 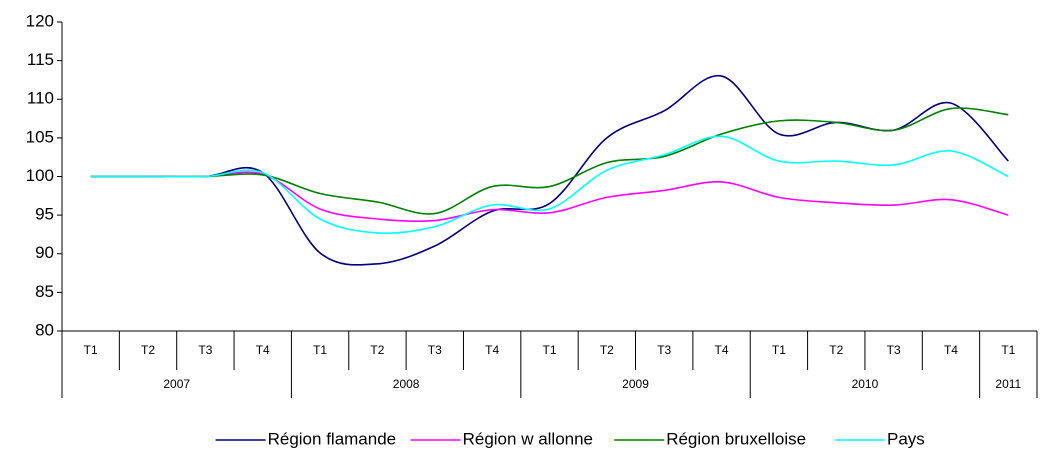 What do you see at coordinates (635, 384) in the screenshot?
I see `x-group-label: 2009` at bounding box center [635, 384].